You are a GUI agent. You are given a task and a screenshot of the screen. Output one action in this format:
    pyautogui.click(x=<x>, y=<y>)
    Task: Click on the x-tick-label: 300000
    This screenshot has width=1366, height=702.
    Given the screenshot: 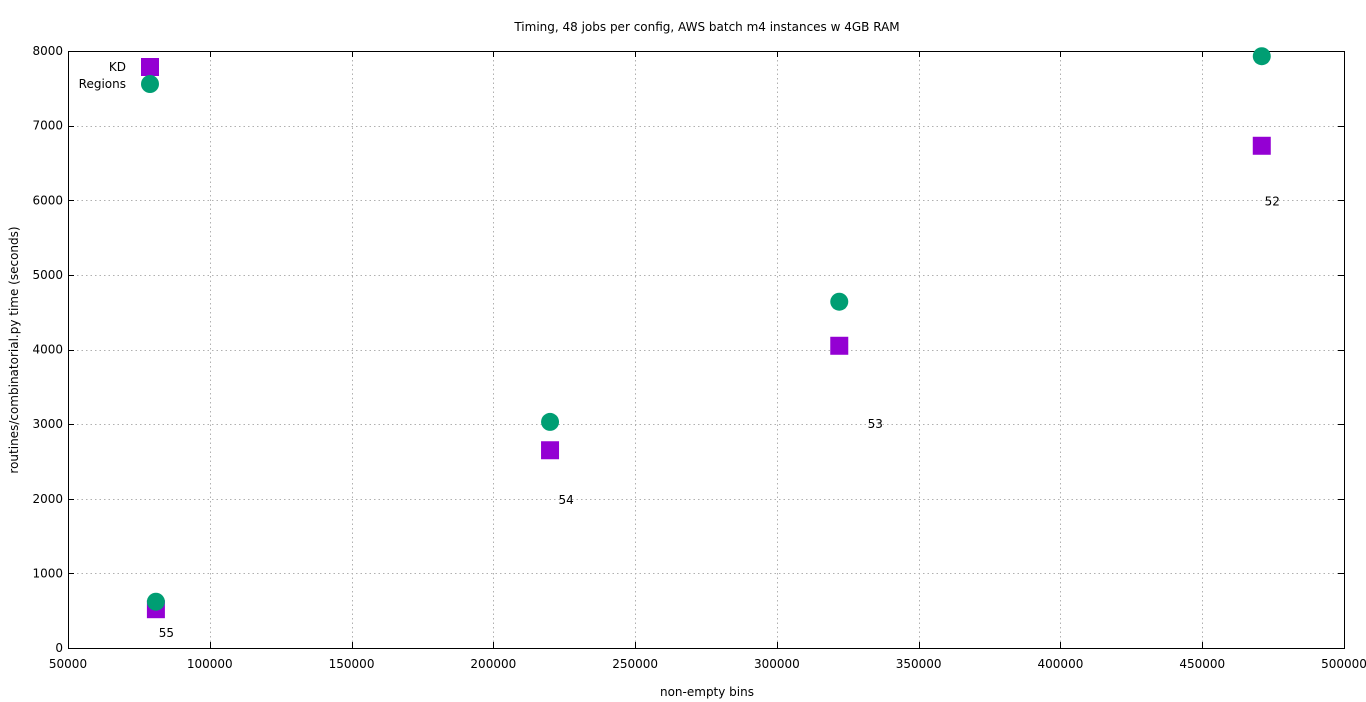 What is the action you would take?
    pyautogui.click(x=777, y=664)
    